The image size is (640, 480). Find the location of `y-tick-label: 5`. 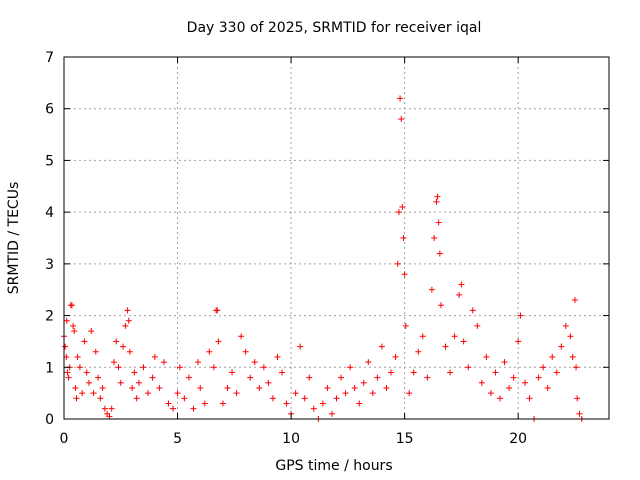

y-tick-label: 5 is located at coordinates (49, 161).